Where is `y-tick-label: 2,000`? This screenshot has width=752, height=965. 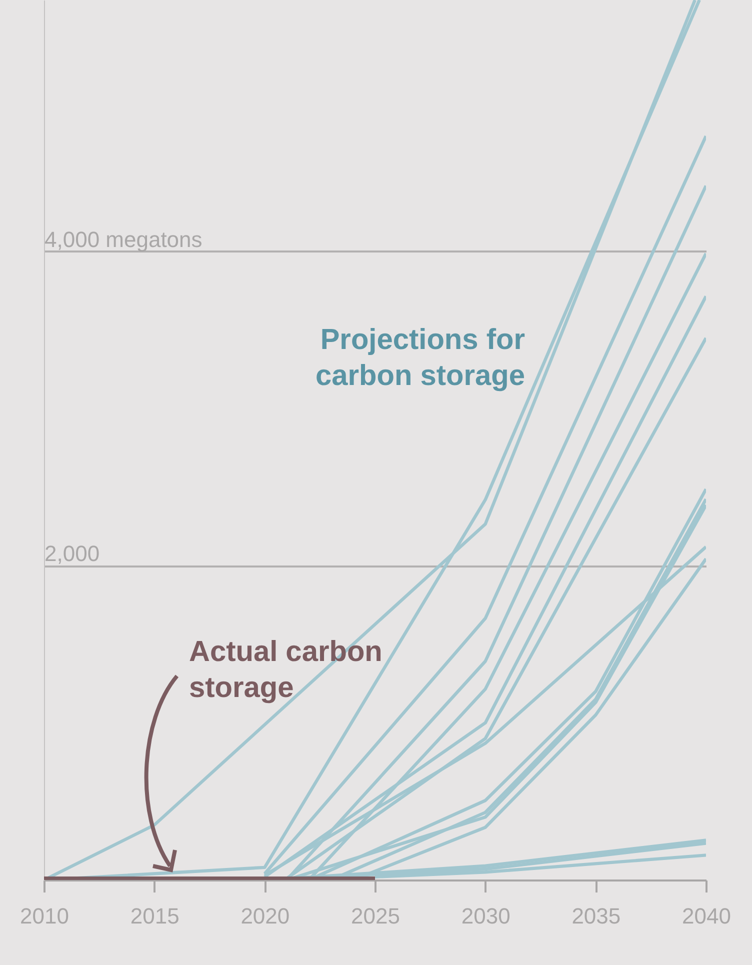 y-tick-label: 2,000 is located at coordinates (72, 553).